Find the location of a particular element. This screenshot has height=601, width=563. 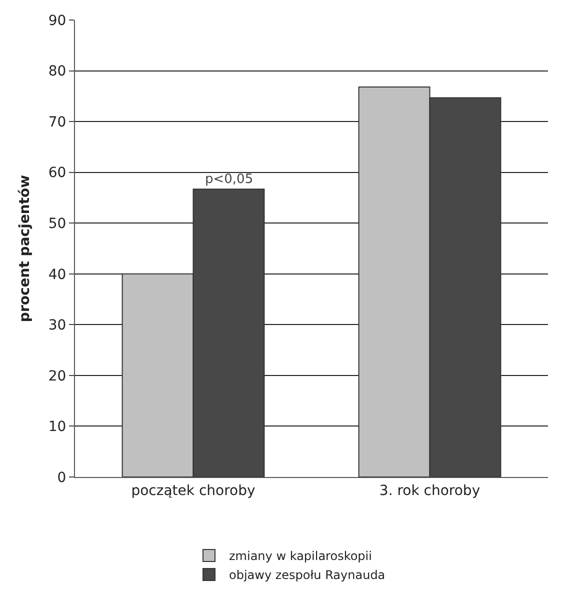

x-tick-label: początek choroby is located at coordinates (193, 490).